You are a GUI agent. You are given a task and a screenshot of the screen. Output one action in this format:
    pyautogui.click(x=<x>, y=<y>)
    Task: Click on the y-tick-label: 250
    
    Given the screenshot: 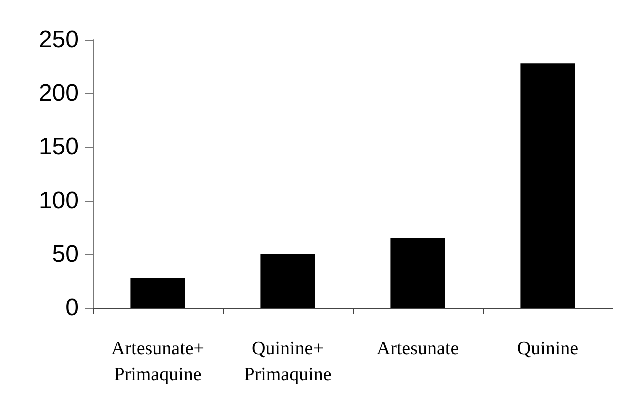 What is the action you would take?
    pyautogui.click(x=58, y=40)
    